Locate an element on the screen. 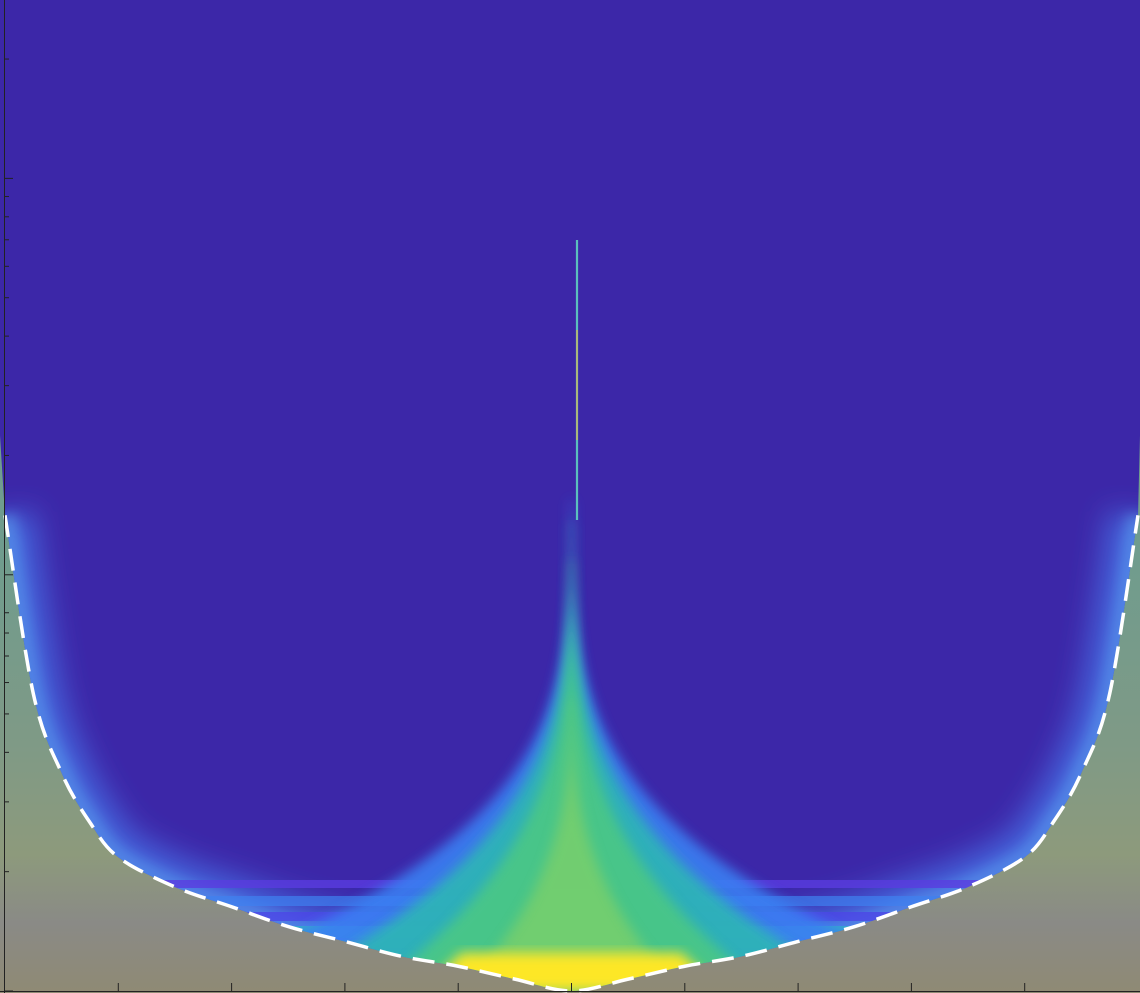  central-spike-core is located at coordinates (571, 845).